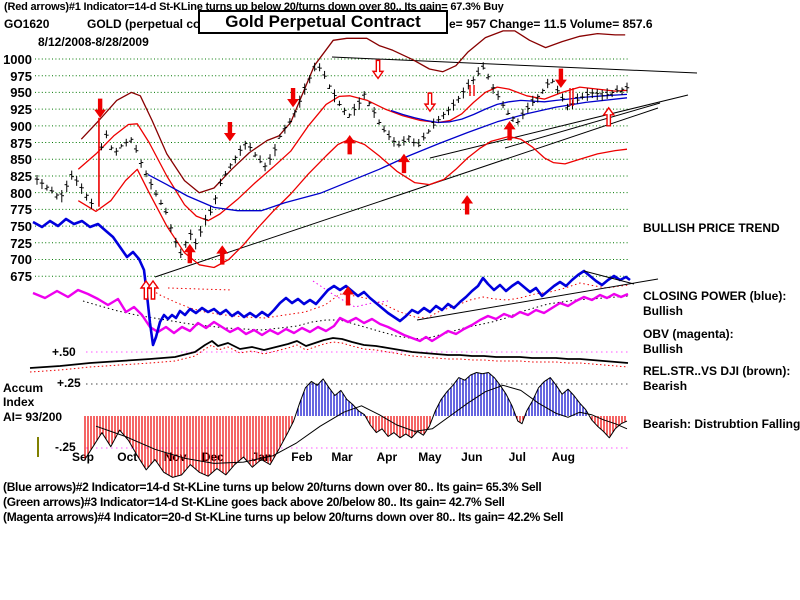 The image size is (800, 600). What do you see at coordinates (93, 42) in the screenshot?
I see `date-range: 8/12/2008-8/28/2009` at bounding box center [93, 42].